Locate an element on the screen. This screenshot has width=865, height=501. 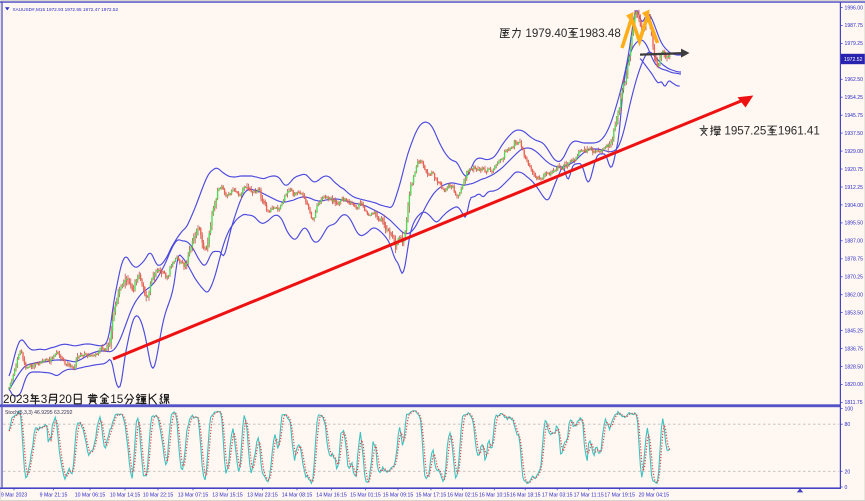
svg-text: 15 Mar 09:15 is located at coordinates (398, 495).